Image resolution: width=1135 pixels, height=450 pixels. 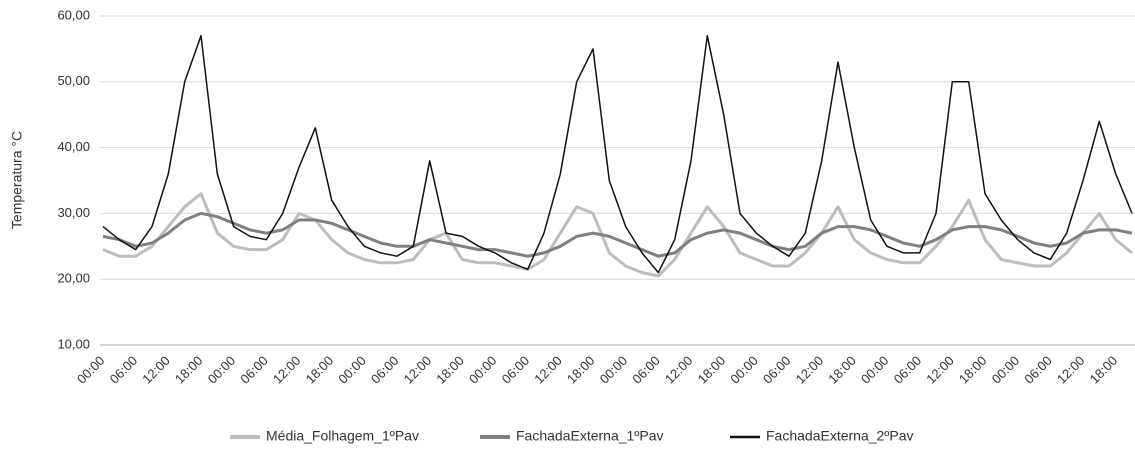 What do you see at coordinates (73, 146) in the screenshot?
I see `y-tick-label: 40,00` at bounding box center [73, 146].